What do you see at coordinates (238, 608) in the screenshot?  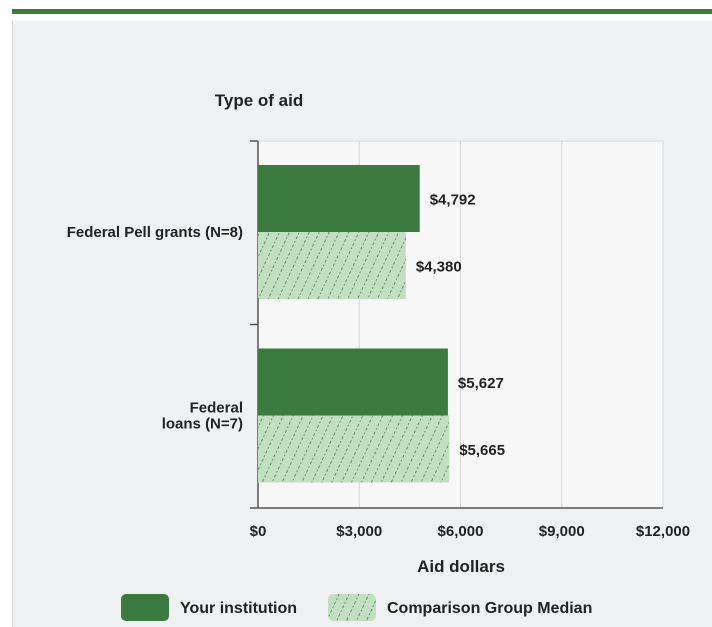 I see `legend-label-your-institution: Your institution` at bounding box center [238, 608].